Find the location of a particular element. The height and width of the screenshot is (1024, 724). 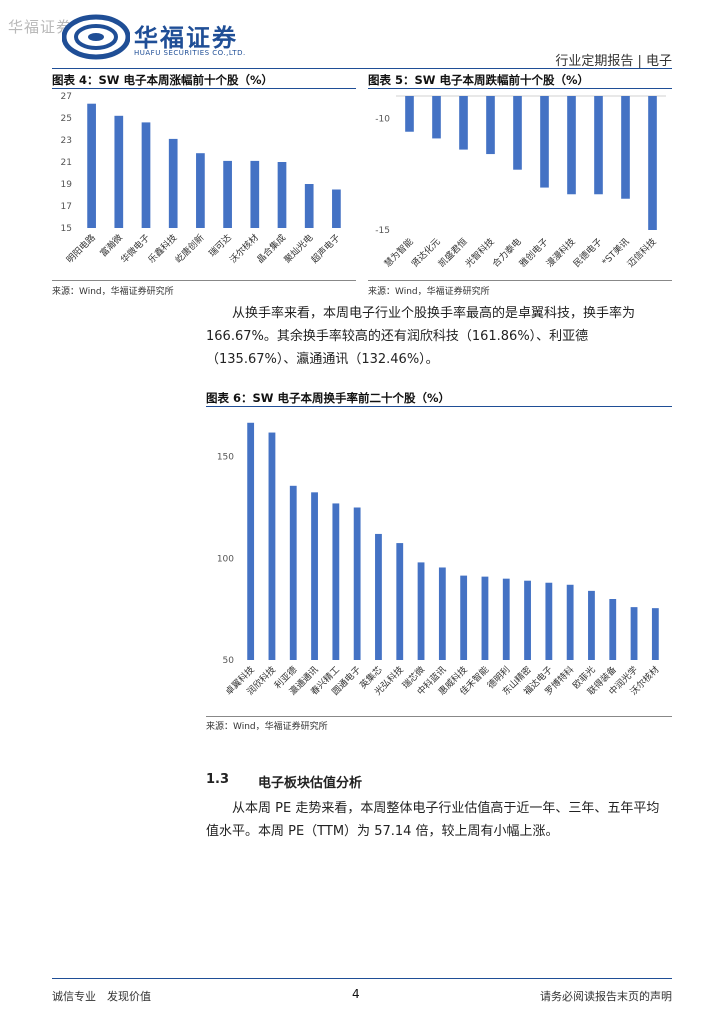

figure-4-rule is located at coordinates (204, 88).